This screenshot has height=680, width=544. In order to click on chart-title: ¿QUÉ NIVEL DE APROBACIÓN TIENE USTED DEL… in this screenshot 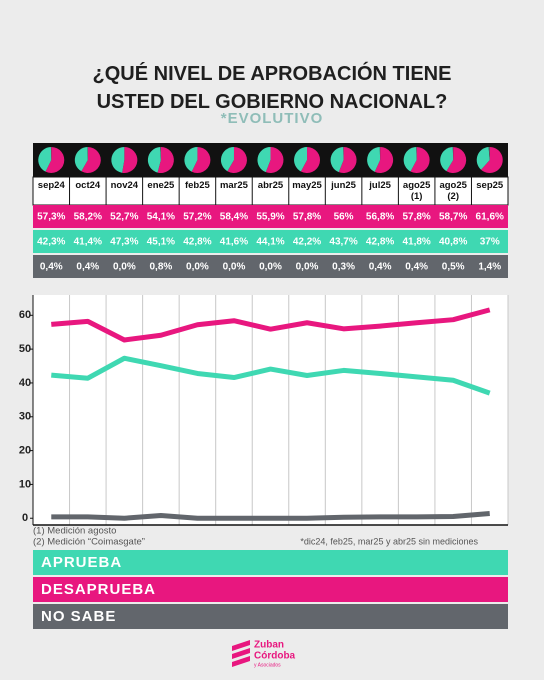, I will do `click(272, 88)`.